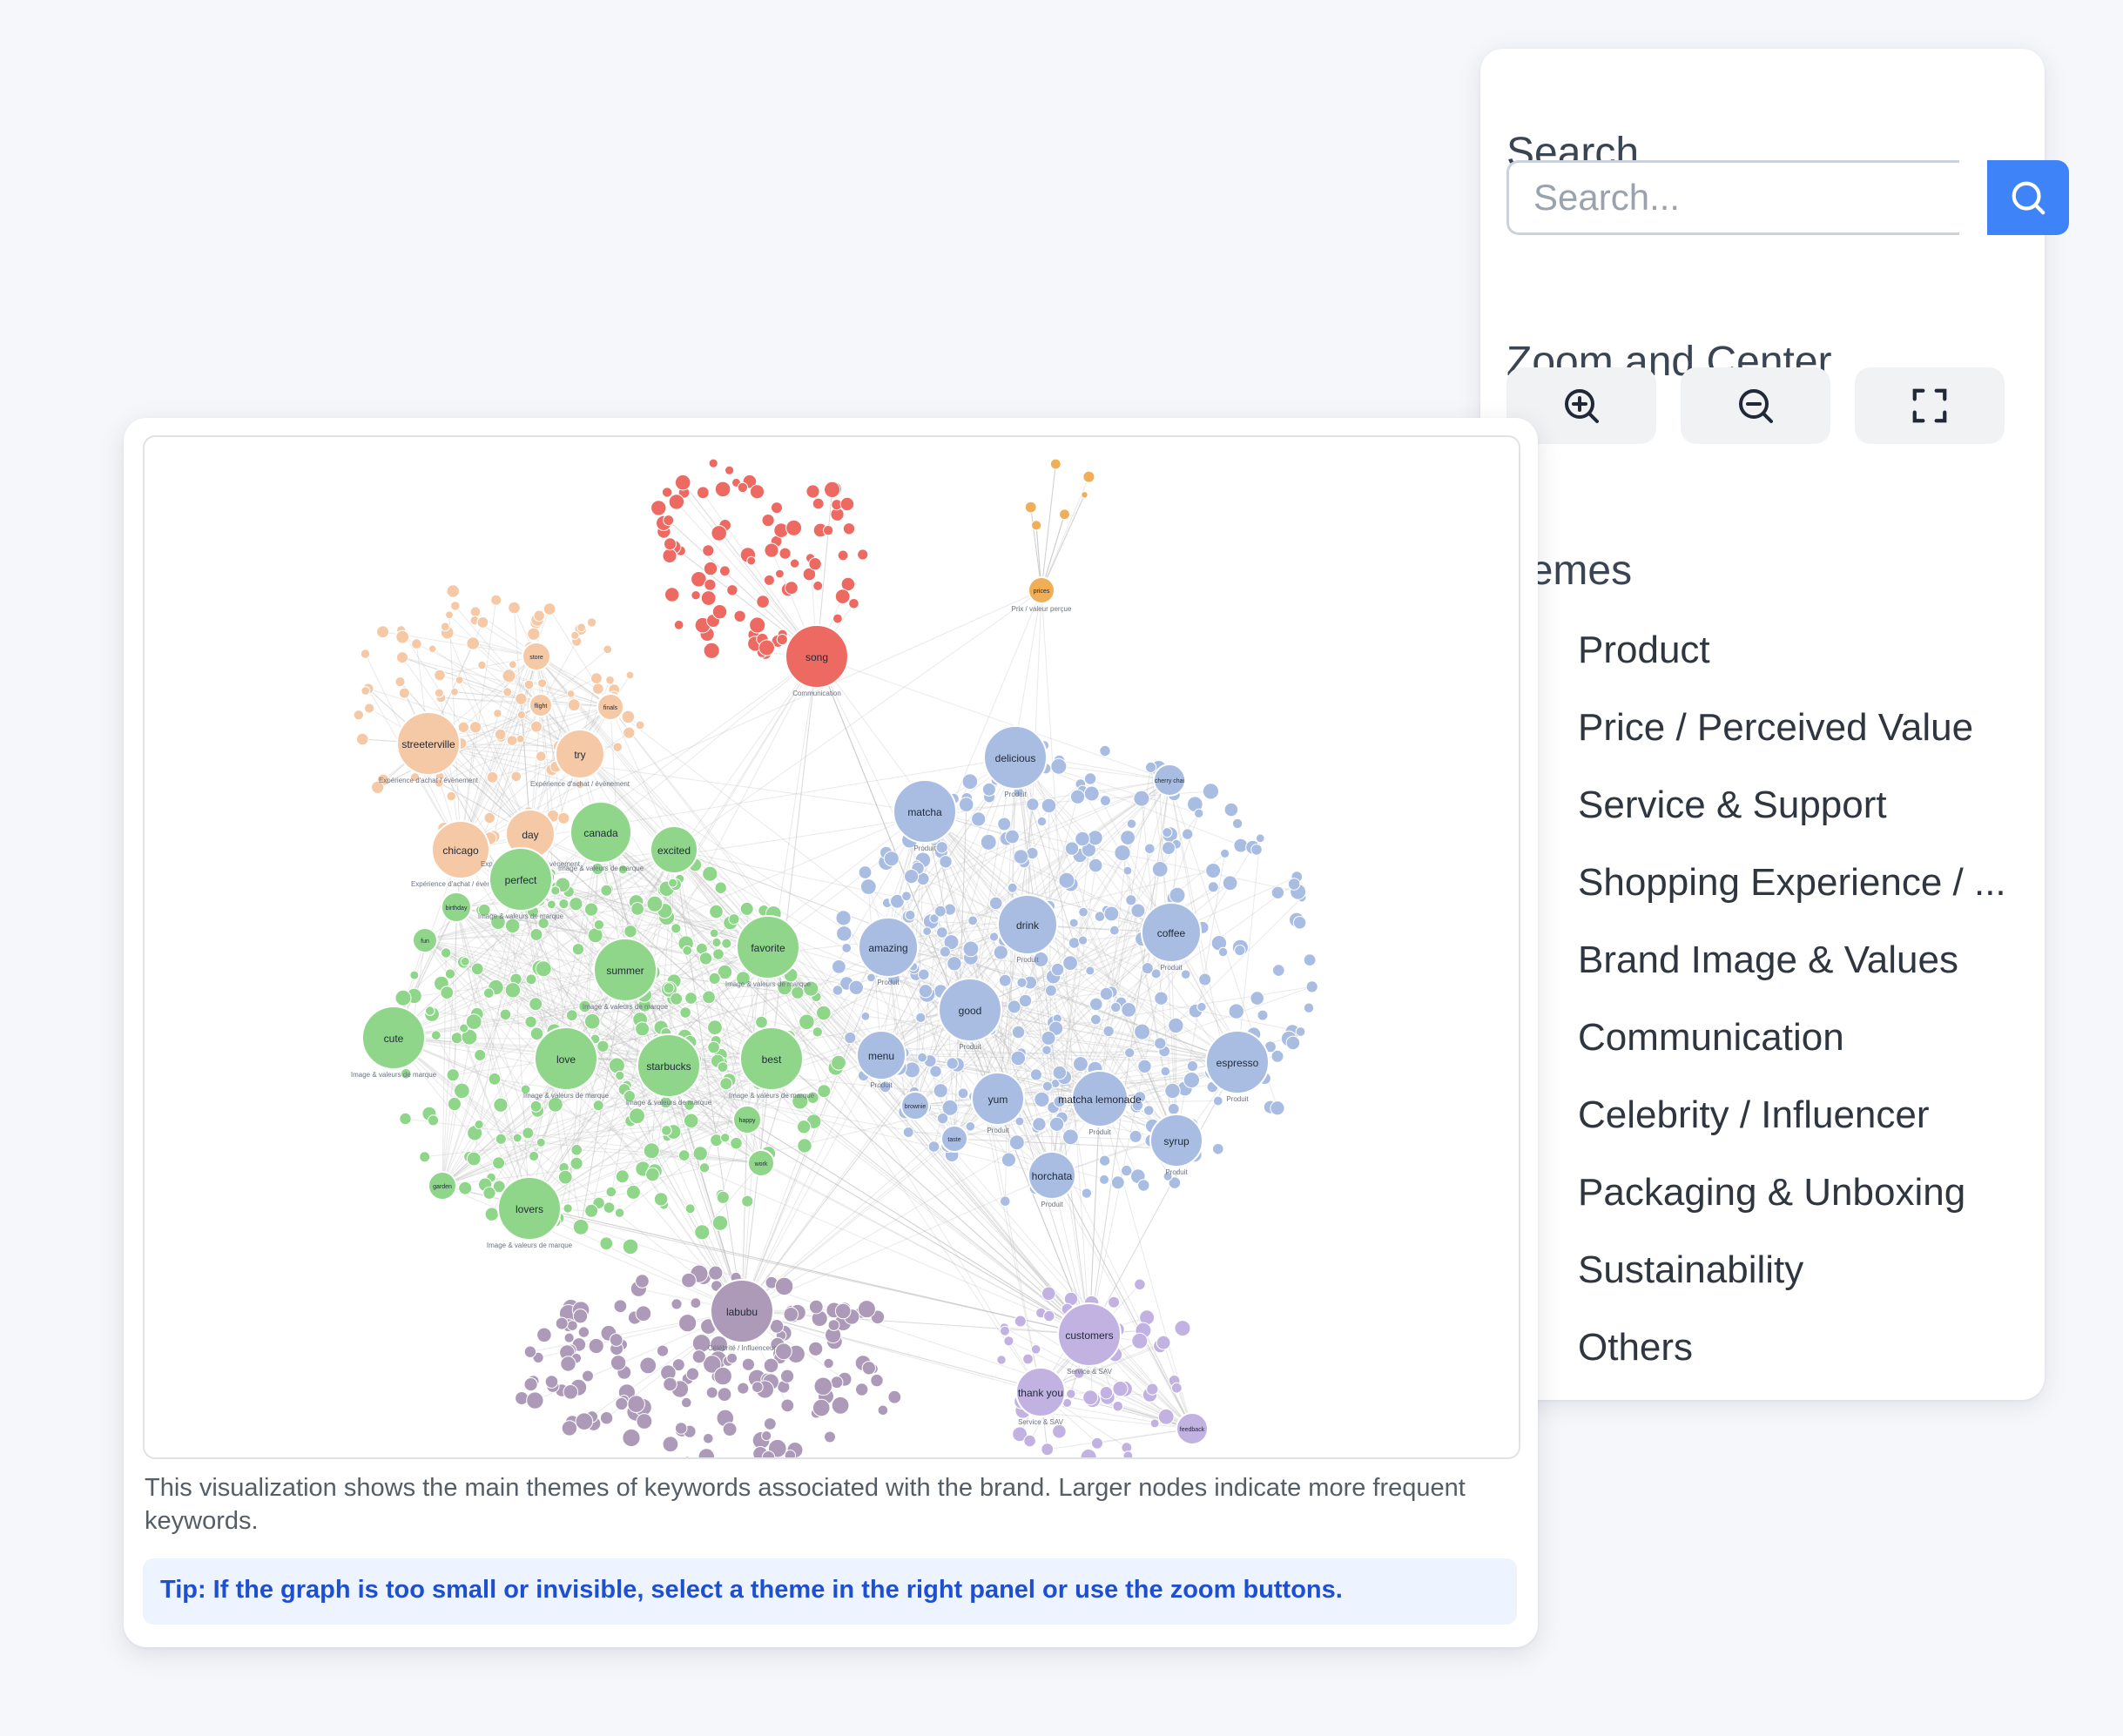 Image resolution: width=2123 pixels, height=1736 pixels. Describe the element at coordinates (1015, 761) in the screenshot. I see `keyword-node-delicious: delicious Produit` at that location.